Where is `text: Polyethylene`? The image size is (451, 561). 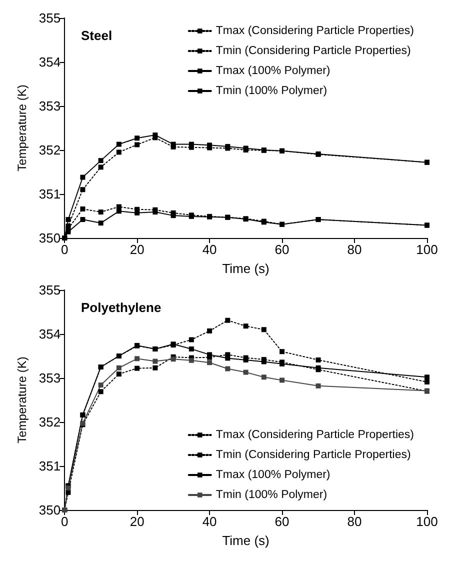 text: Polyethylene is located at coordinates (121, 307).